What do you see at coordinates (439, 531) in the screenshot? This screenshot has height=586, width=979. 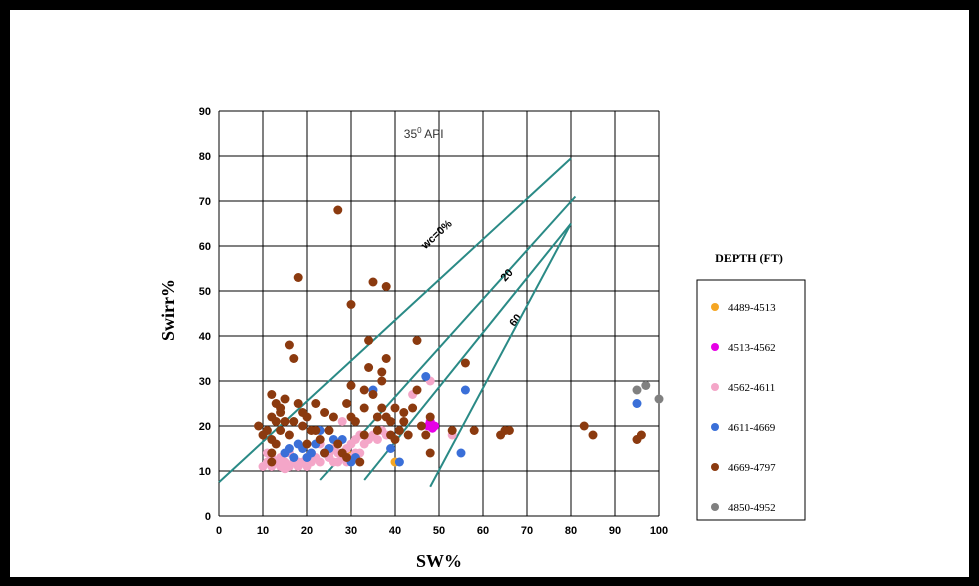 I see `x-tick-label: 50` at bounding box center [439, 531].